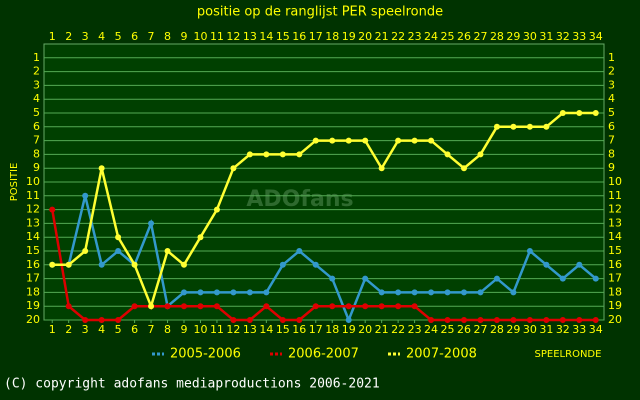 Image resolution: width=640 pixels, height=400 pixels. I want to click on y-tick-label: 6, so click(36, 126).